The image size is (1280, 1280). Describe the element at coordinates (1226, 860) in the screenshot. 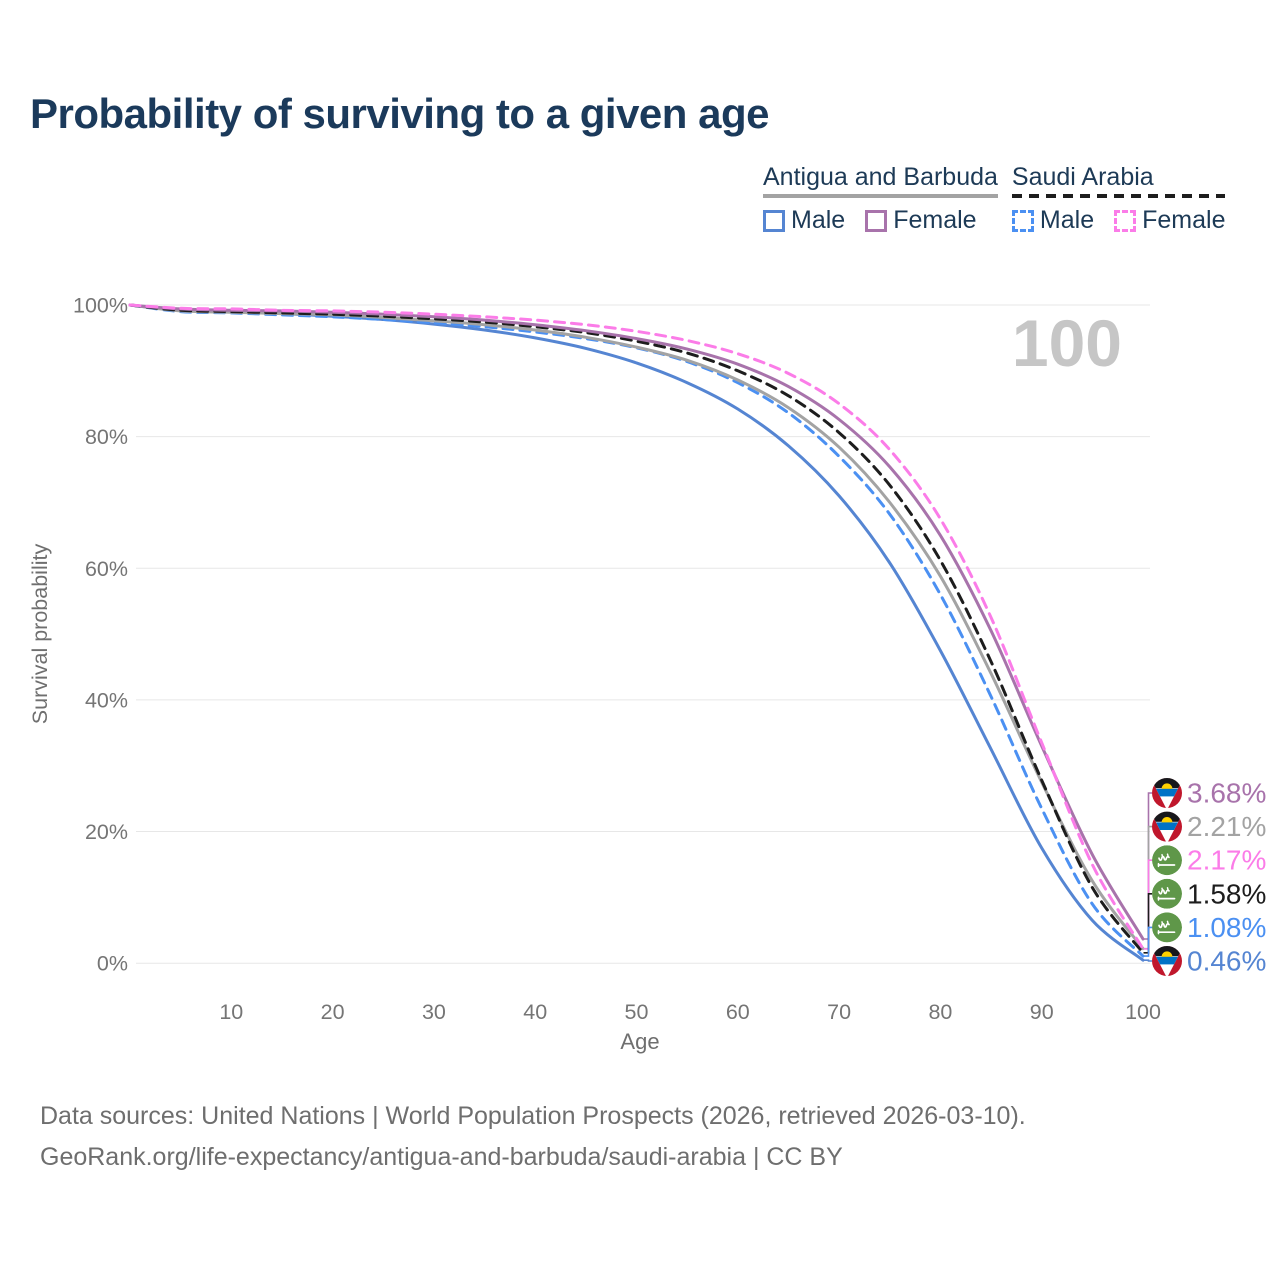

I see `end-value-label-saudi-arabia-female: 2.17%` at that location.